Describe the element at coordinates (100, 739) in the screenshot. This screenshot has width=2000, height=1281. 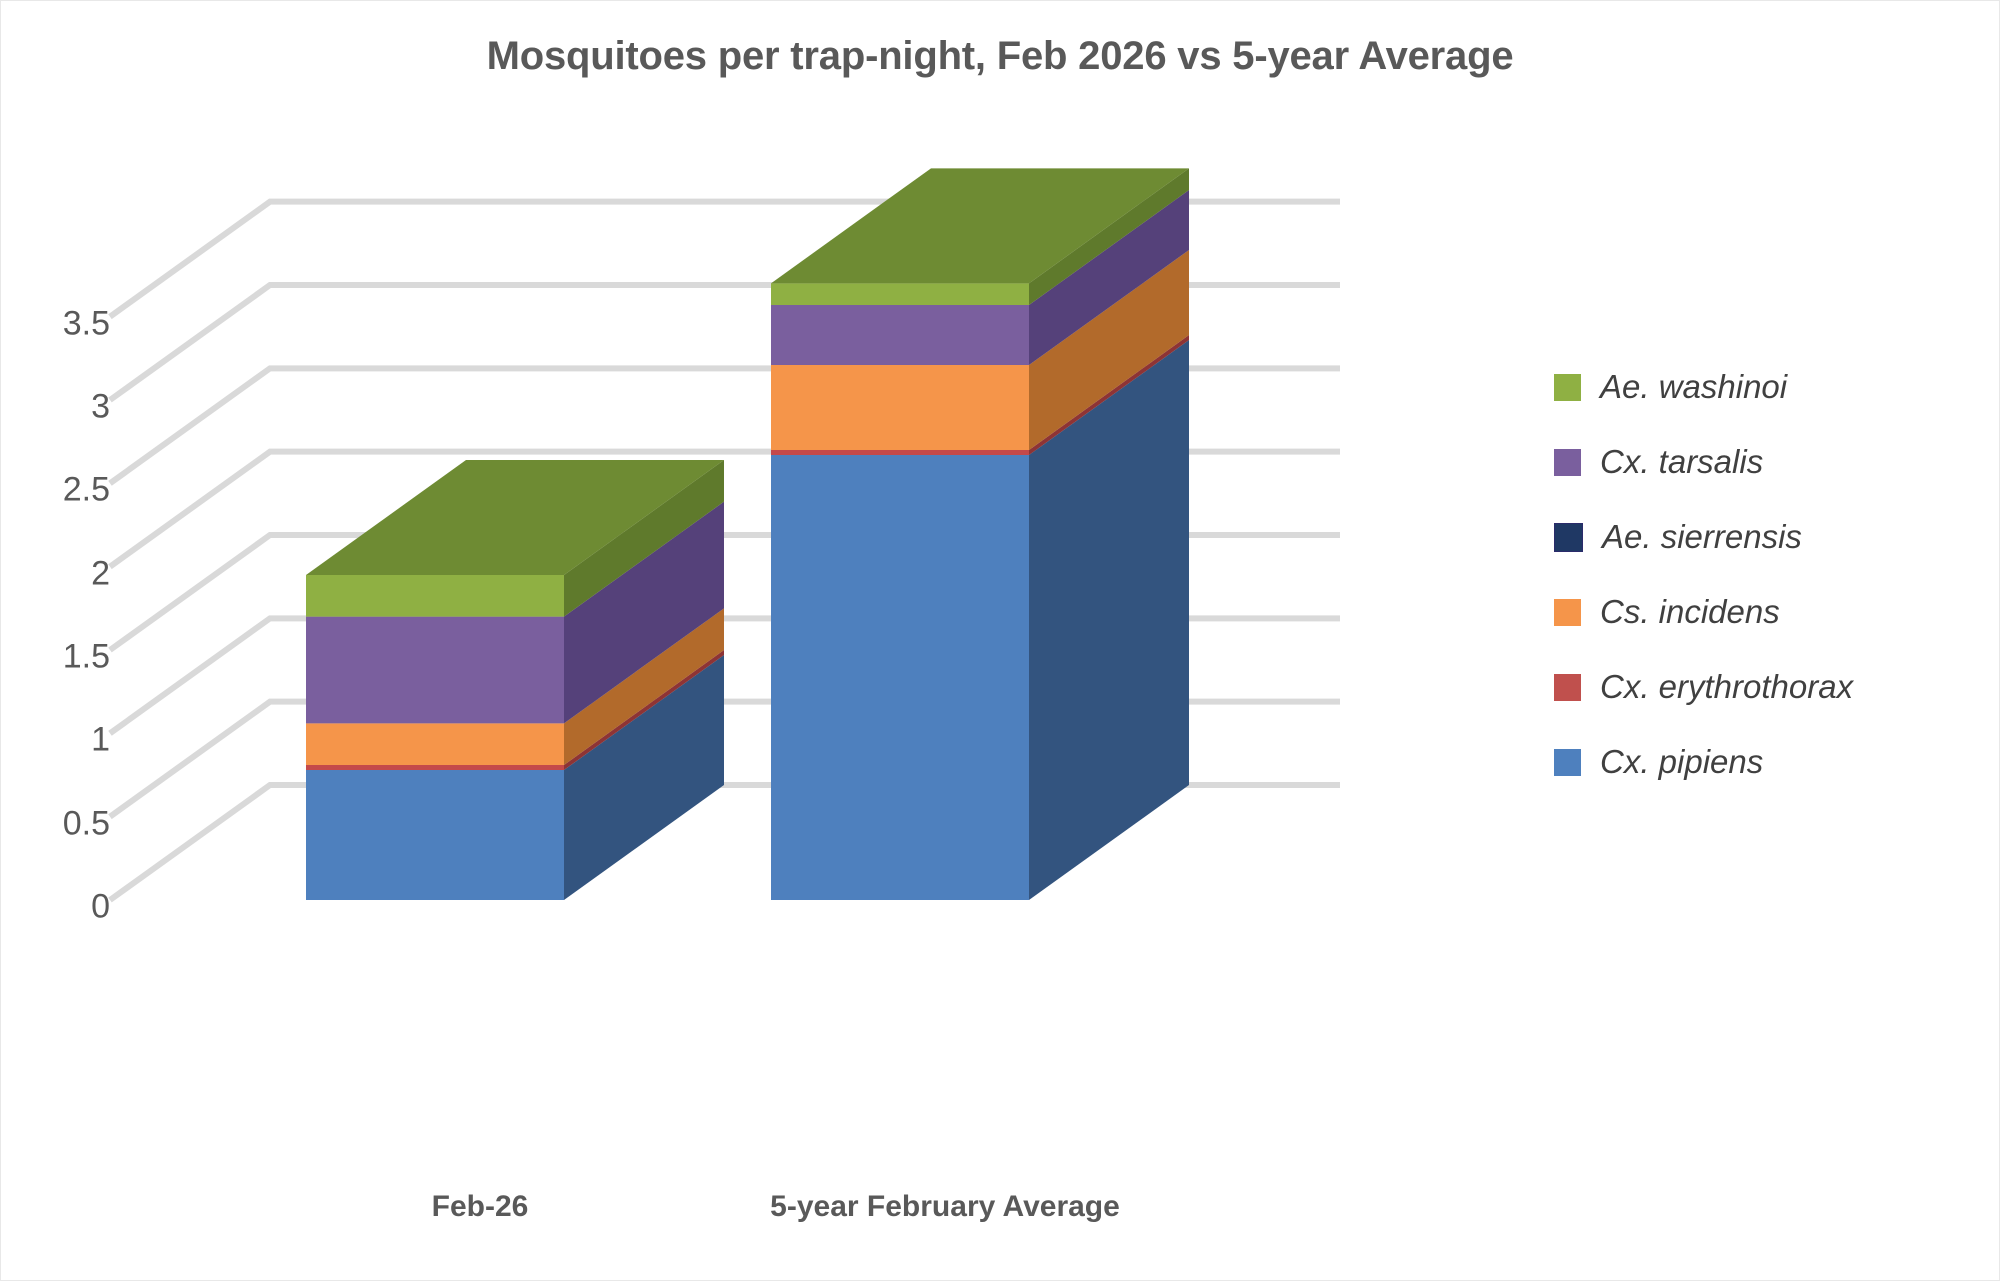
I see `y-axis-tick-label: 1` at that location.